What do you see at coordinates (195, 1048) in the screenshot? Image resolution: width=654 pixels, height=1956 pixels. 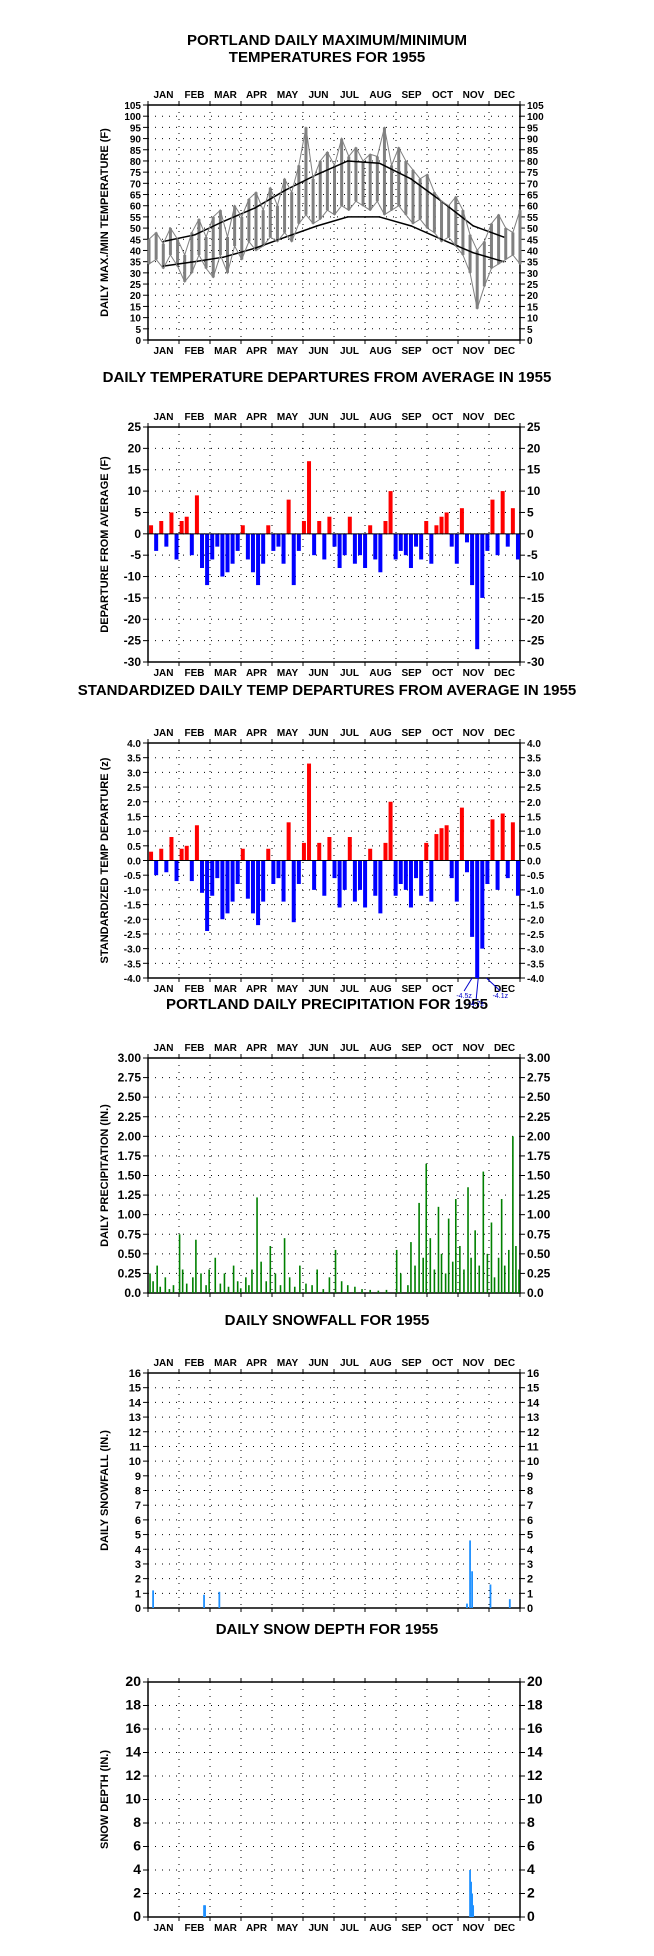 I see `precip-month-top-feb: FEB` at bounding box center [195, 1048].